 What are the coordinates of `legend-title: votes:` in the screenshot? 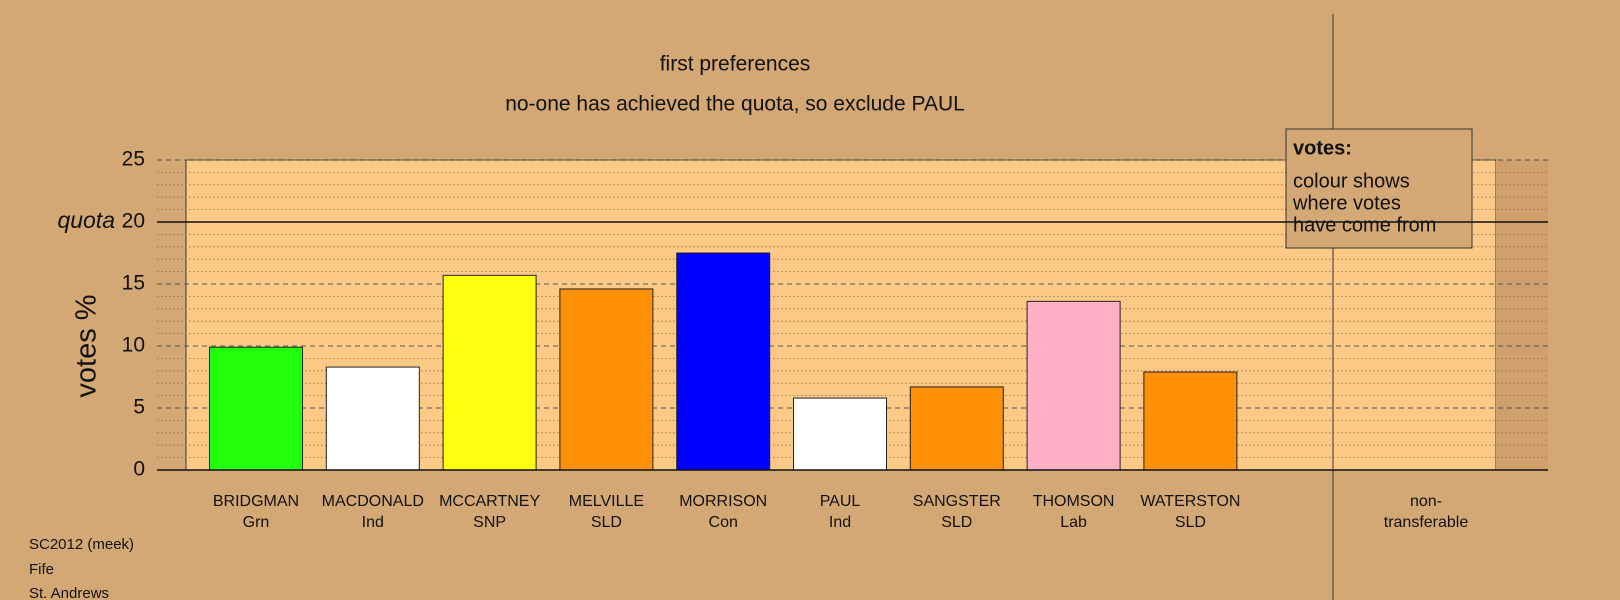 It's located at (1322, 148).